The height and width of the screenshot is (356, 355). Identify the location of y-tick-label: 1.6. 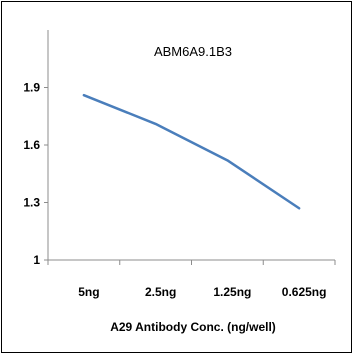
(31, 145).